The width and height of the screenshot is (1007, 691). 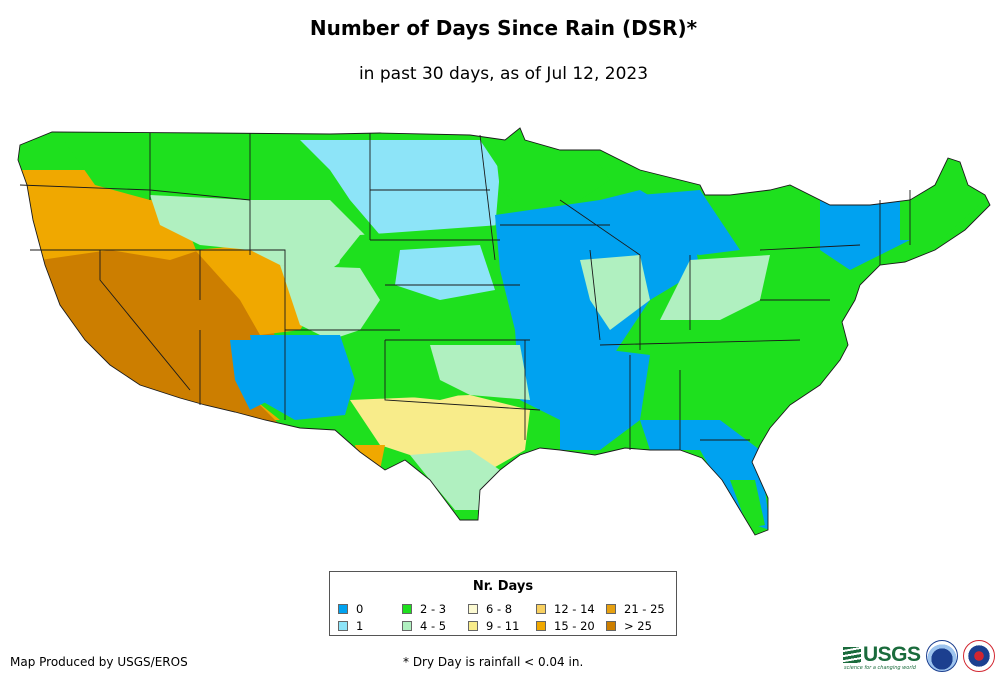 What do you see at coordinates (195, 172) in the screenshot?
I see `dsr-region-northern-rockies` at bounding box center [195, 172].